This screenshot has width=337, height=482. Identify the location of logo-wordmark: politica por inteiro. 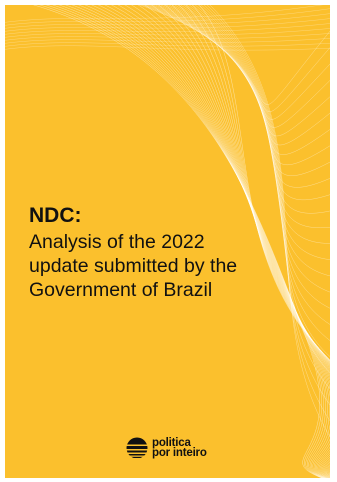
(179, 447).